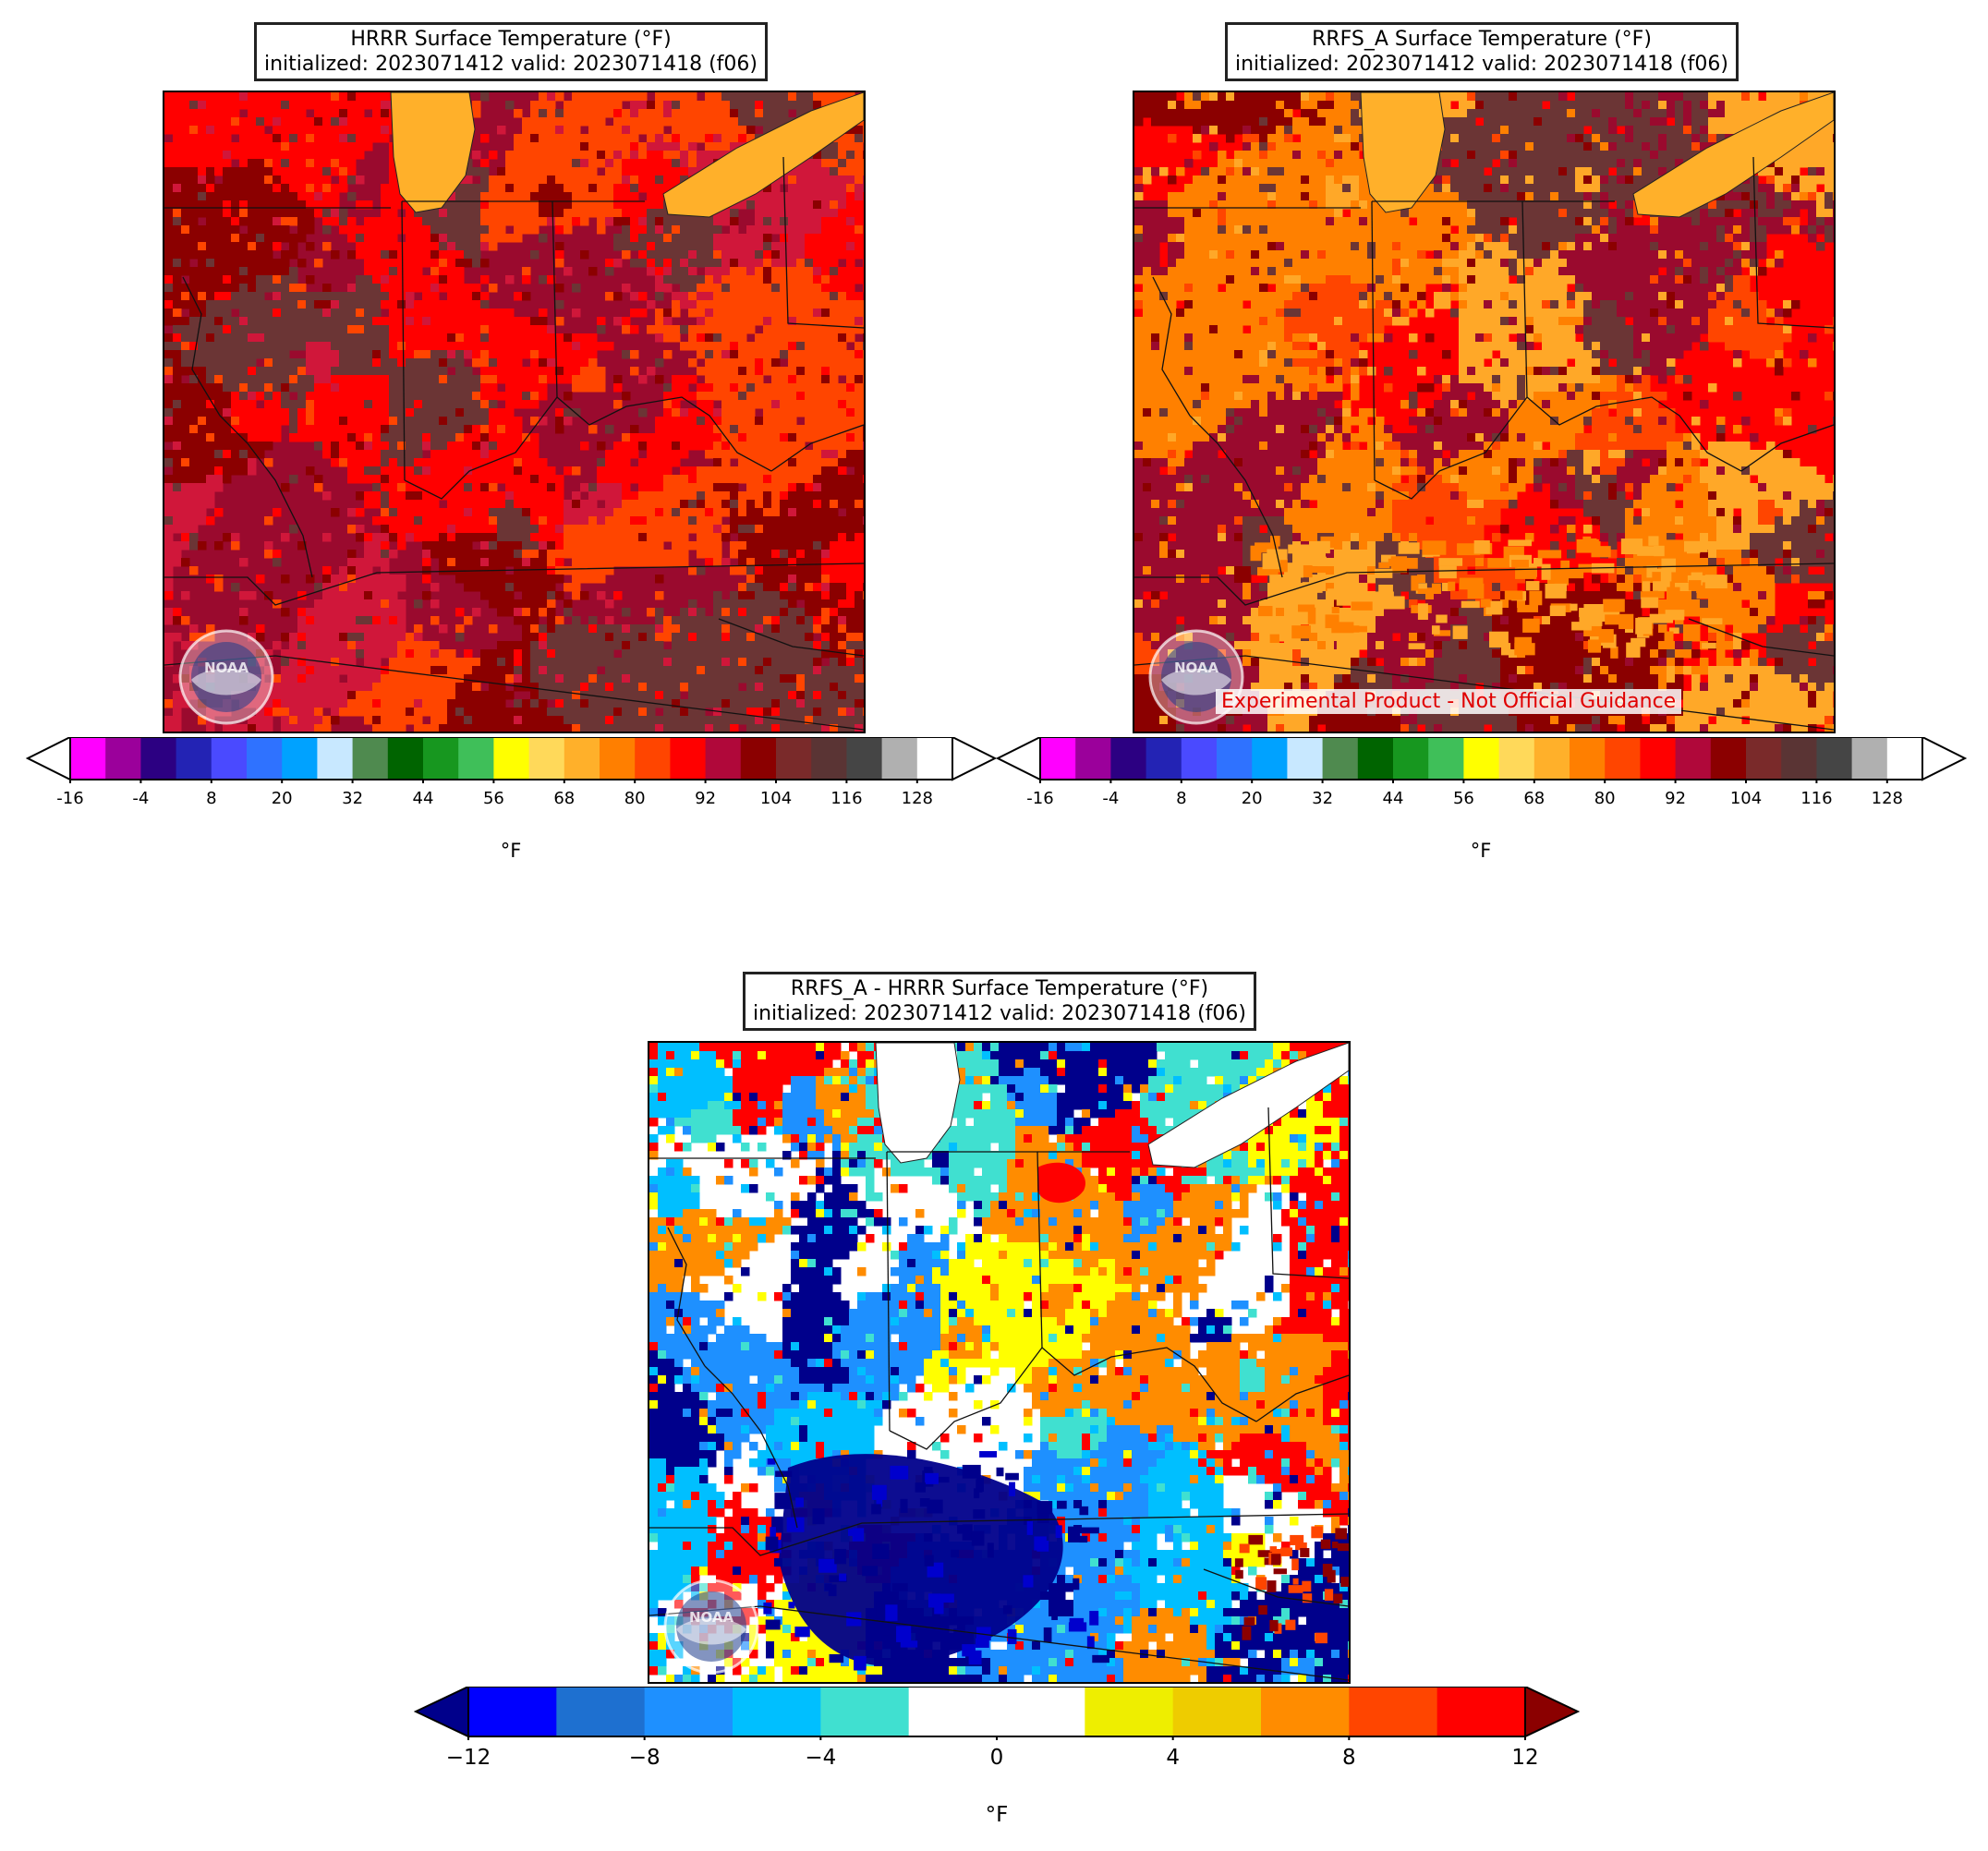 The width and height of the screenshot is (1988, 1851). Describe the element at coordinates (996, 1758) in the screenshot. I see `colorbar-tick-label: 0` at that location.